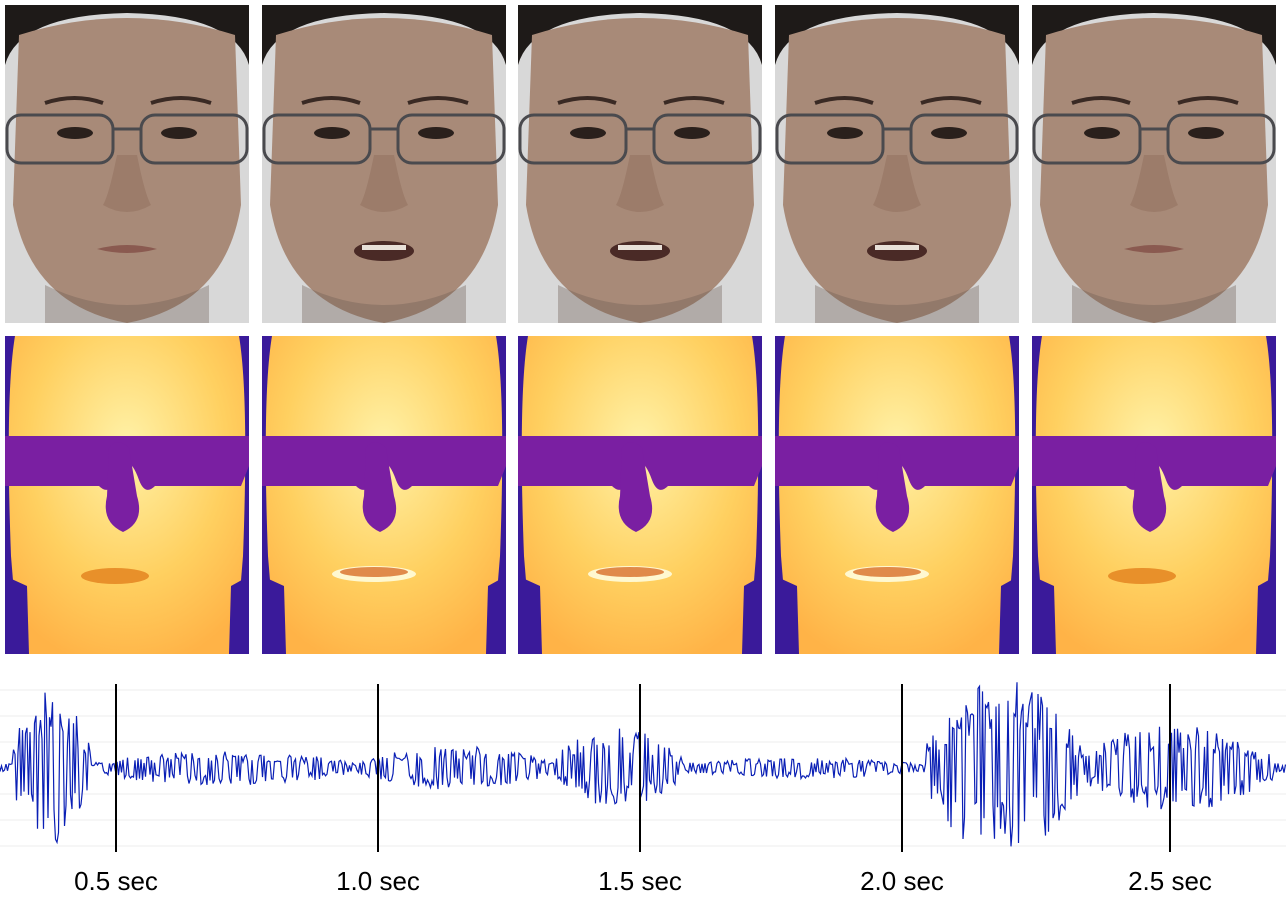 The width and height of the screenshot is (1286, 898). I want to click on time-label-1-5: 1.5 sec, so click(640, 881).